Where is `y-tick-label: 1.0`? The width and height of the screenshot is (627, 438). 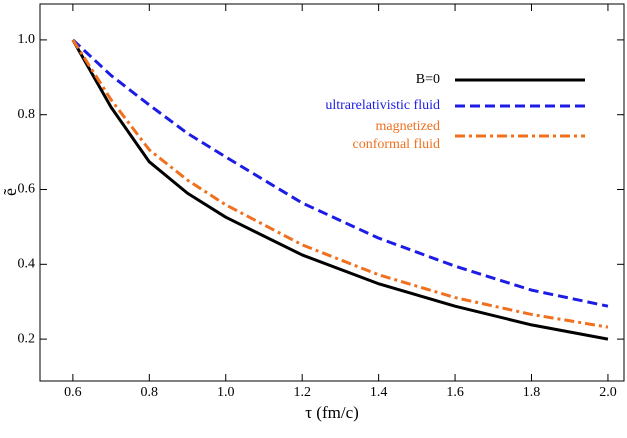
y-tick-label: 1.0 is located at coordinates (27, 39).